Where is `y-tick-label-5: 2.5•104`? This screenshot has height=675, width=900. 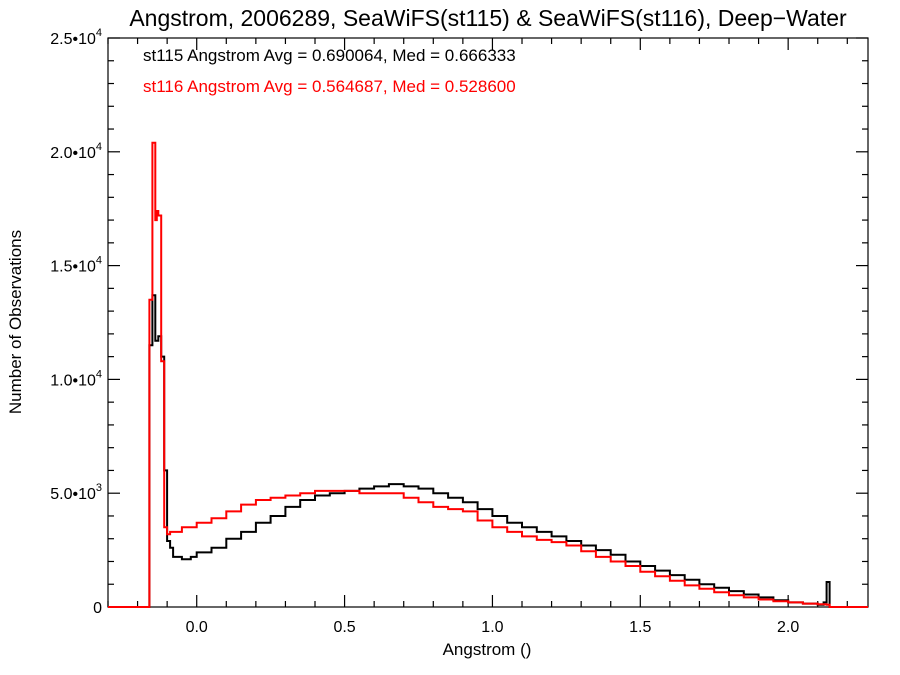
y-tick-label-5: 2.5•104 is located at coordinates (76, 37).